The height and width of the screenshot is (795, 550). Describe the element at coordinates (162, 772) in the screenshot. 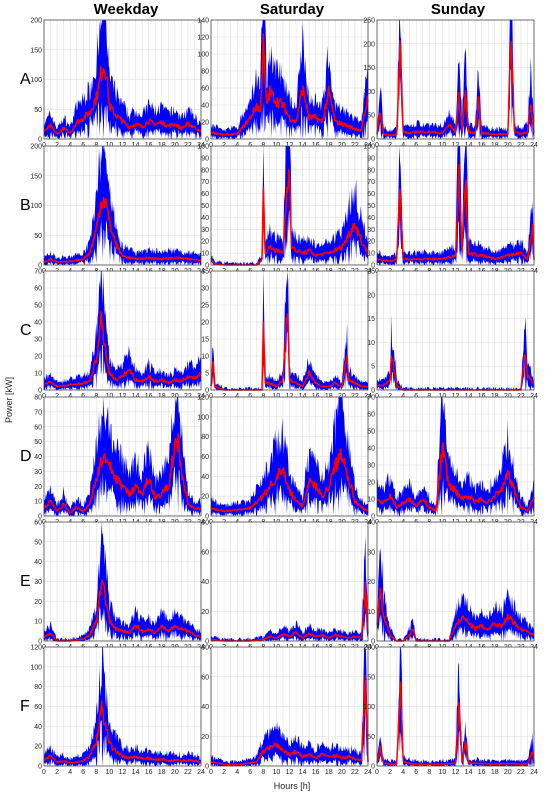

I see `x-tick-label: 18` at that location.